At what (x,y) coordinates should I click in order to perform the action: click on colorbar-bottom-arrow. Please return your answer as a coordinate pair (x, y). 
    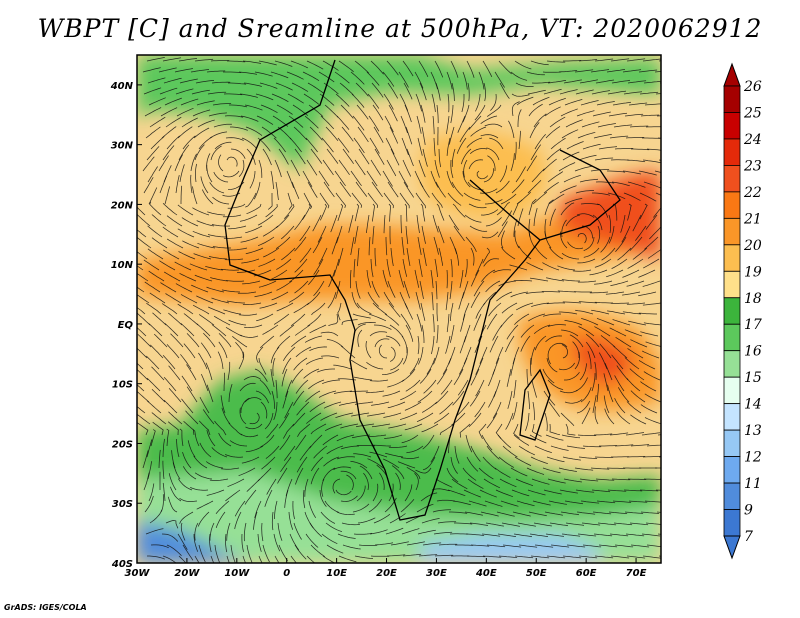
    Looking at the image, I should click on (732, 547).